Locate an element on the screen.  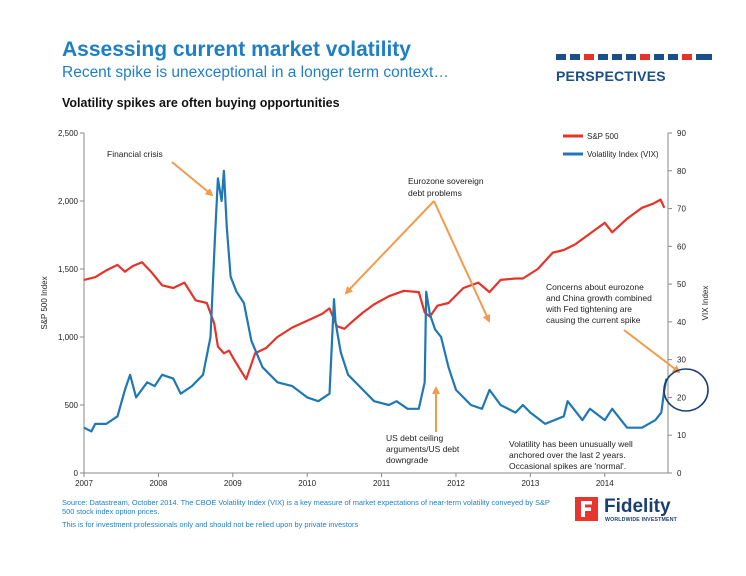
annotation-anchored-line3: Occasional spikes are 'normal'. is located at coordinates (567, 466).